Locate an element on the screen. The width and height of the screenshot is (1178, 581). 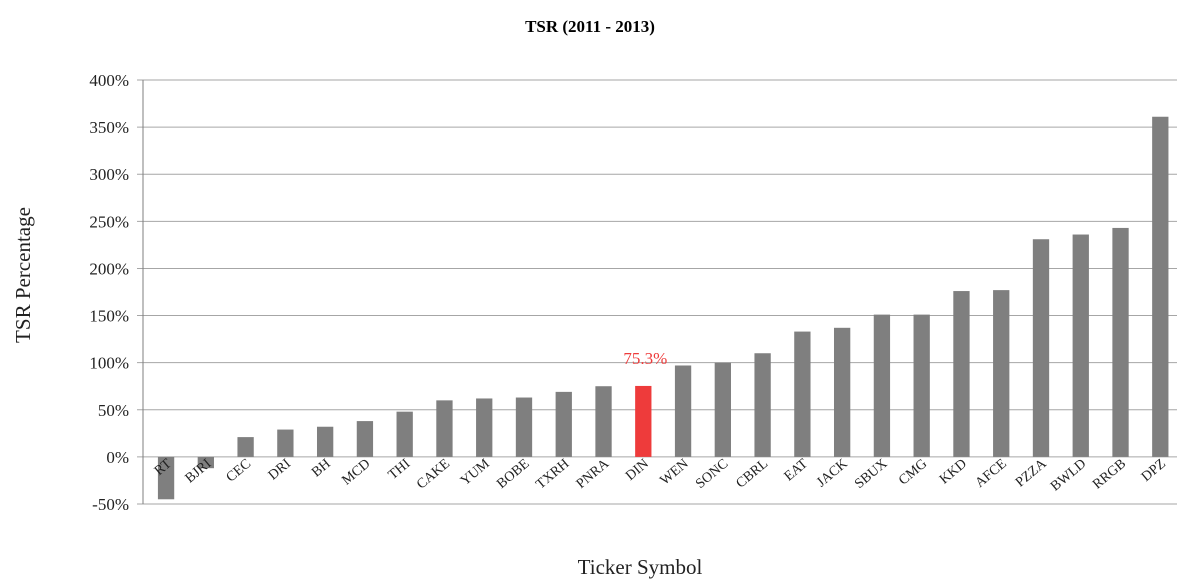
x-tick-label: JACK is located at coordinates (832, 473).